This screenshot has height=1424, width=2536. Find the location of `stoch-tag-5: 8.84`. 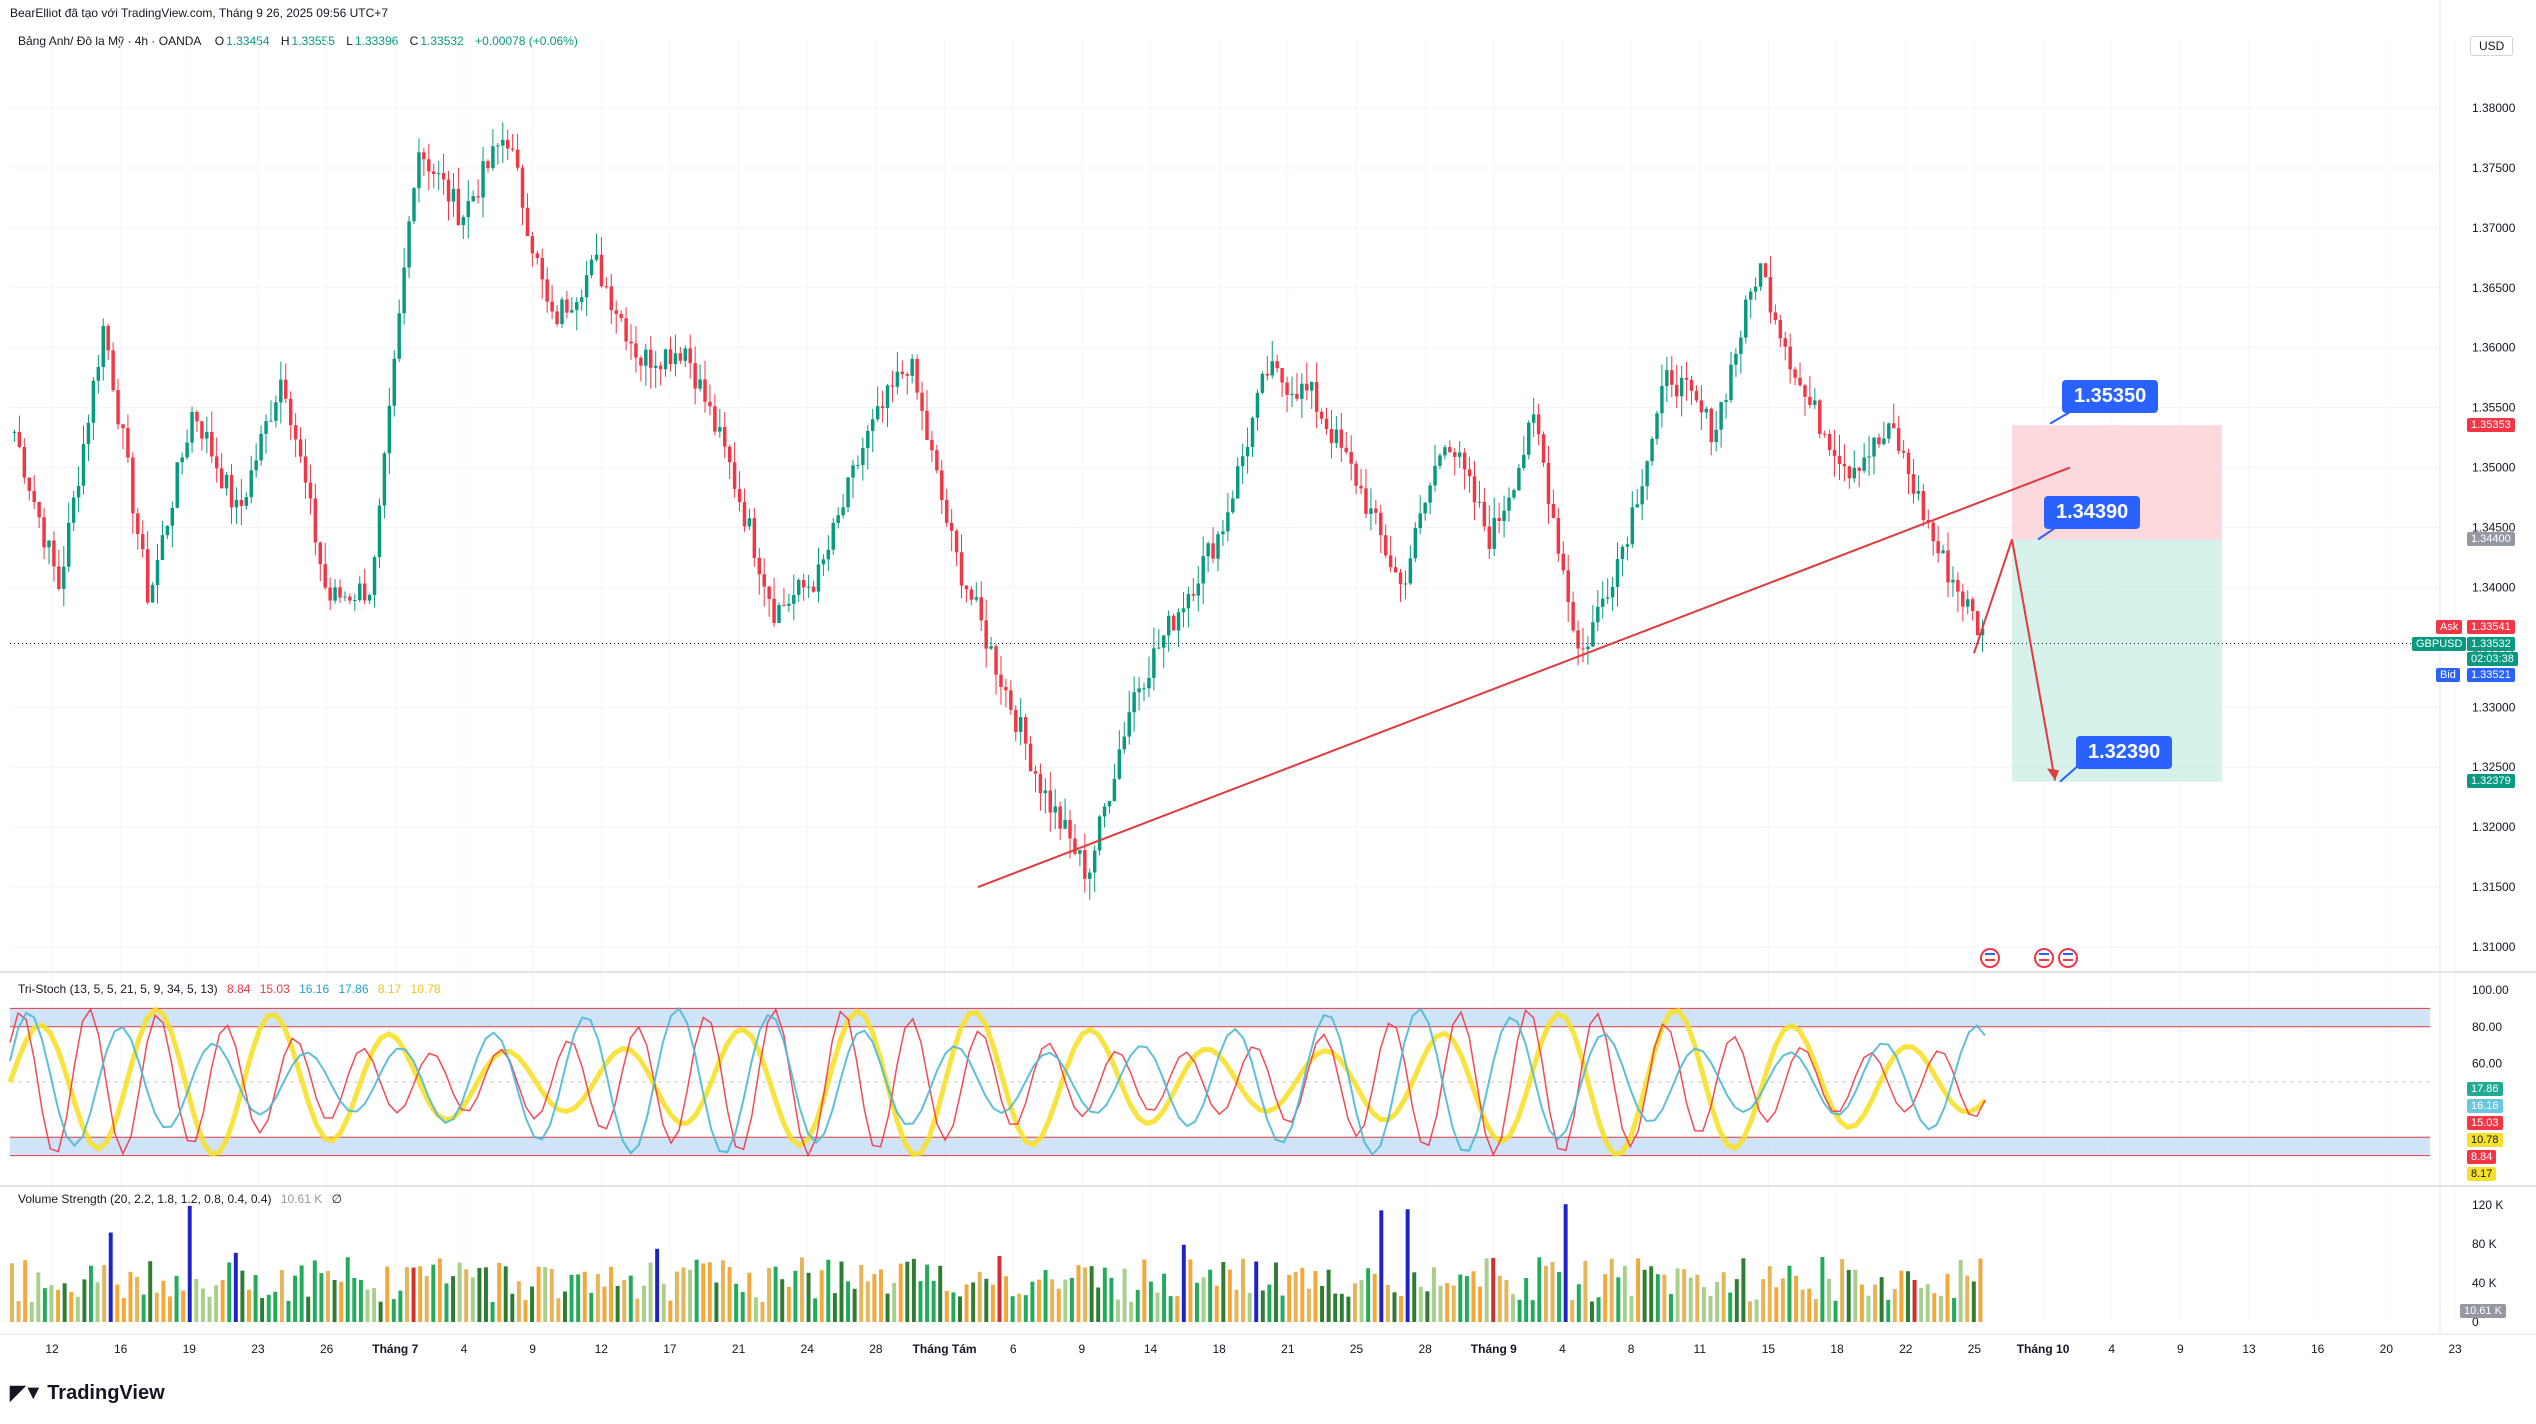

stoch-tag-5: 8.84 is located at coordinates (2482, 1157).